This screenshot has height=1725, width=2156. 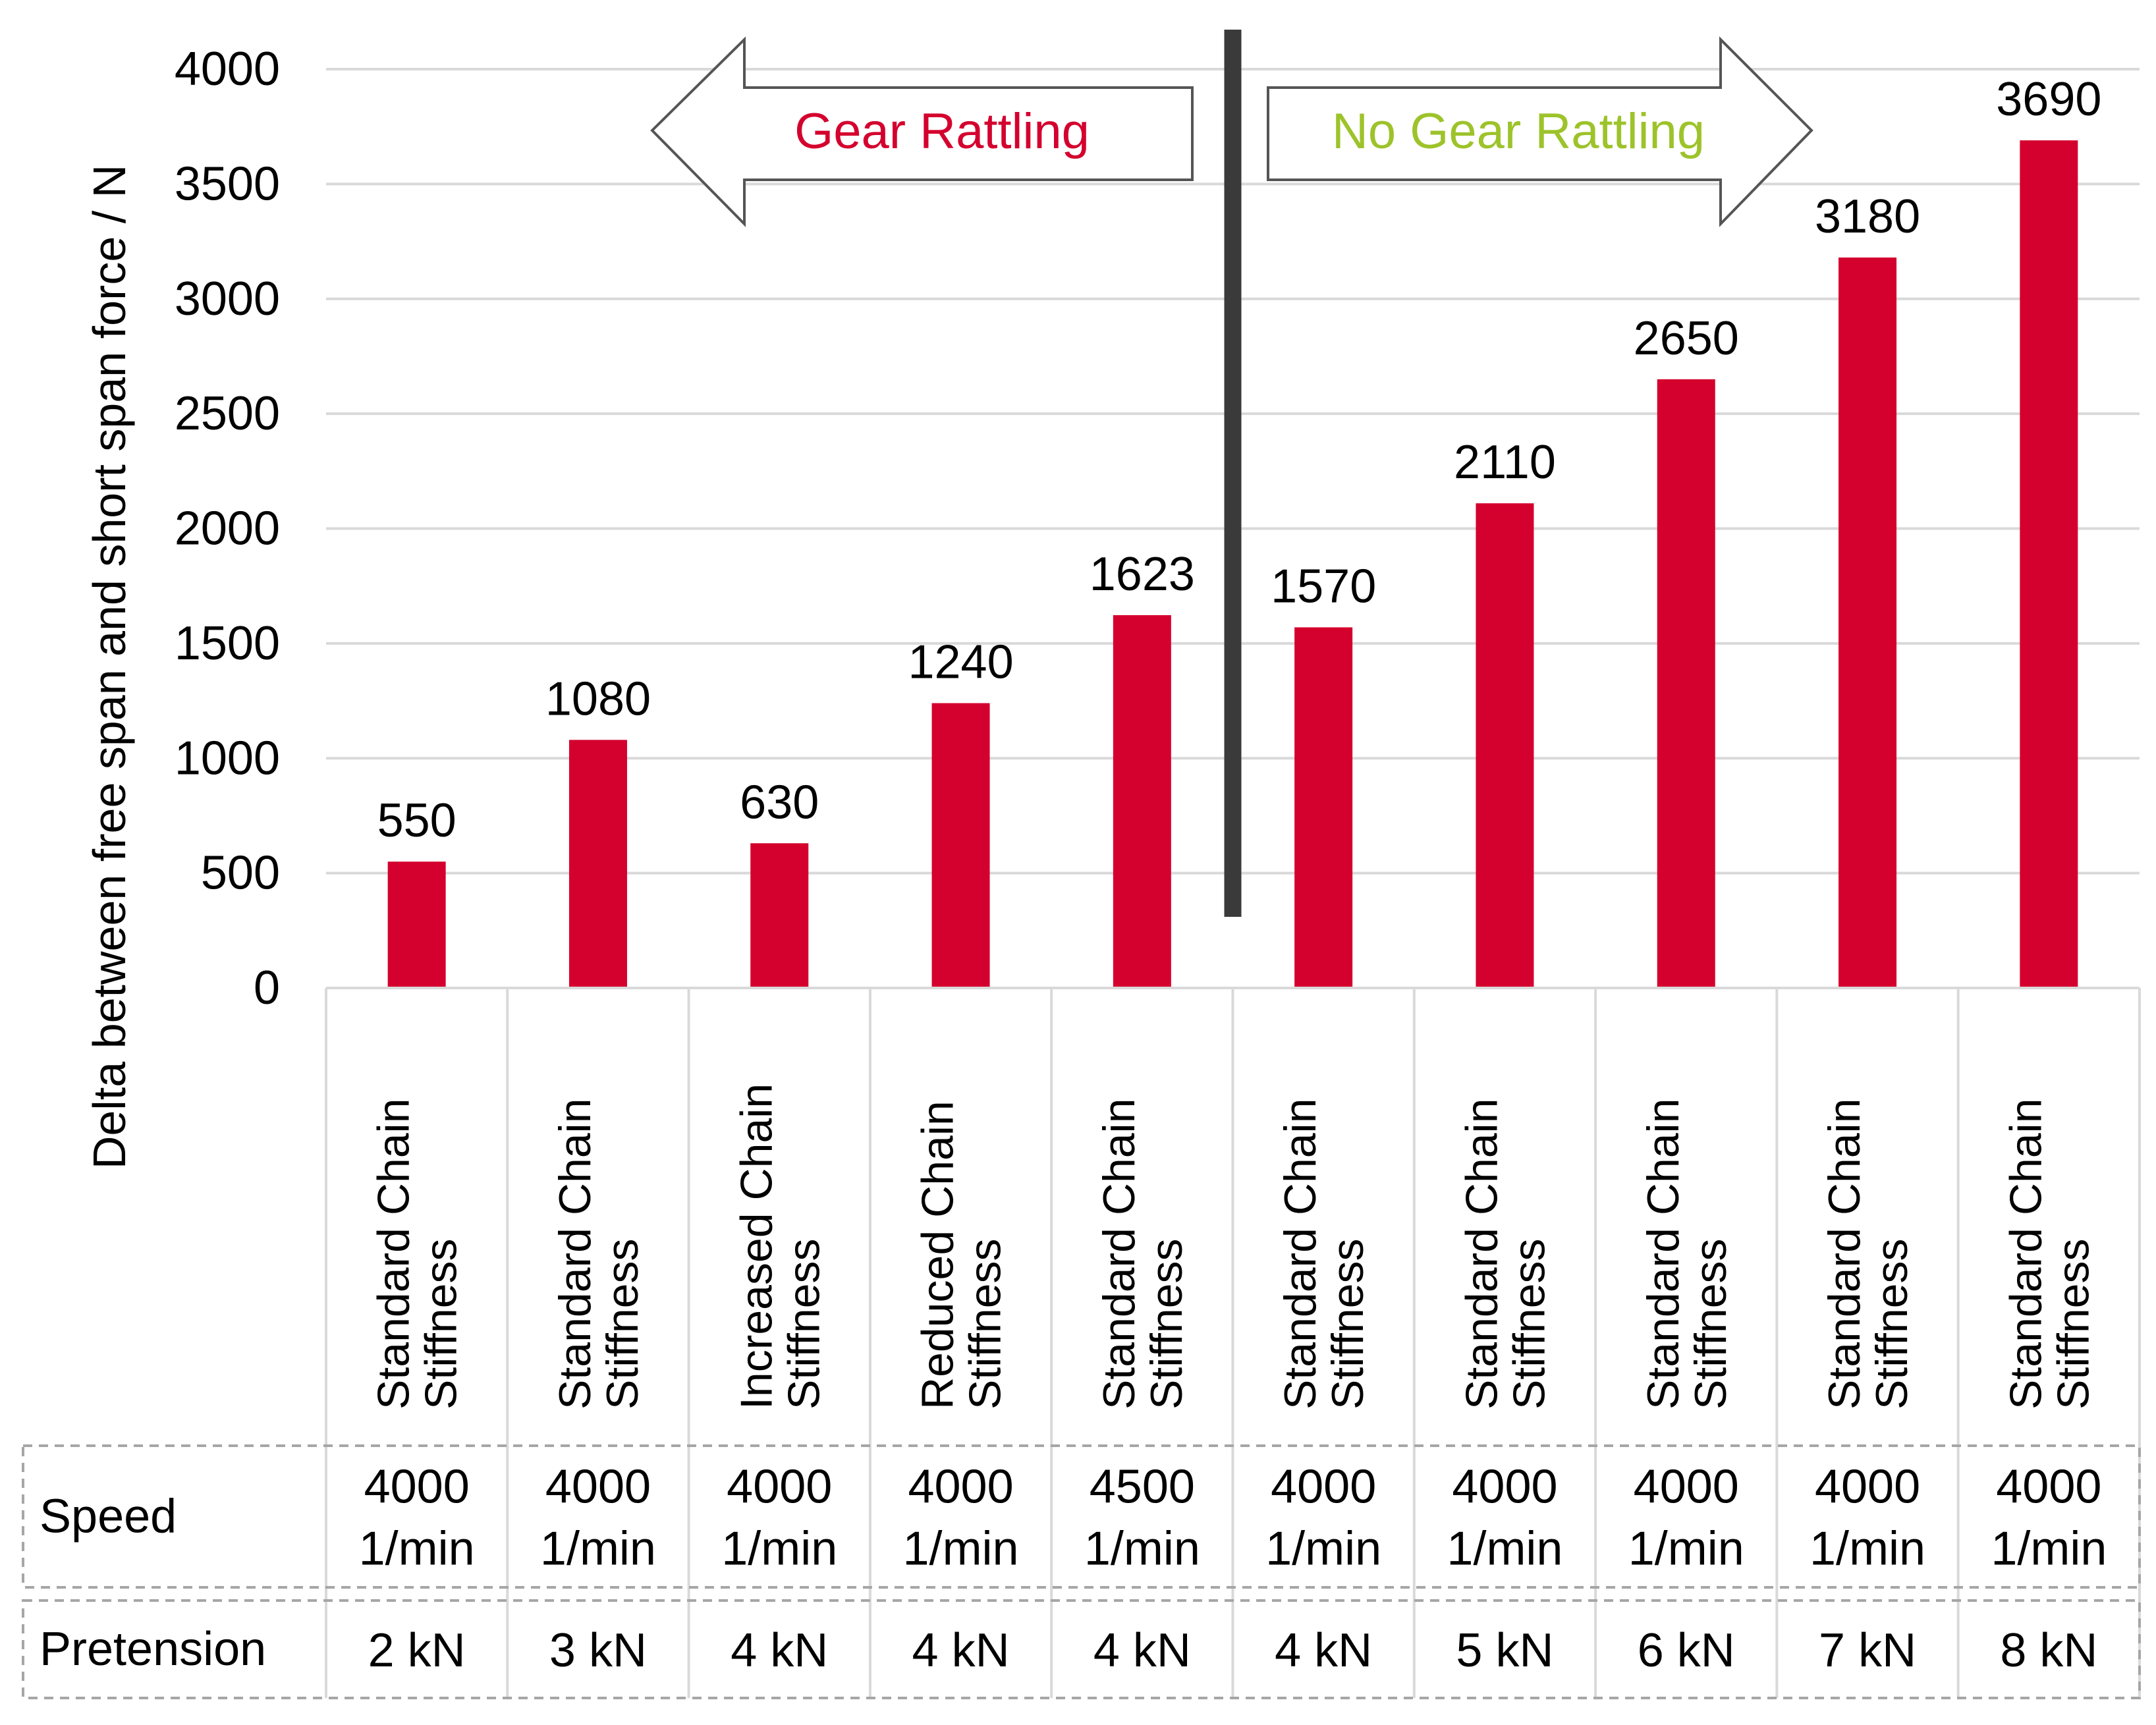 What do you see at coordinates (417, 1650) in the screenshot?
I see `table-cell: 2 kN` at bounding box center [417, 1650].